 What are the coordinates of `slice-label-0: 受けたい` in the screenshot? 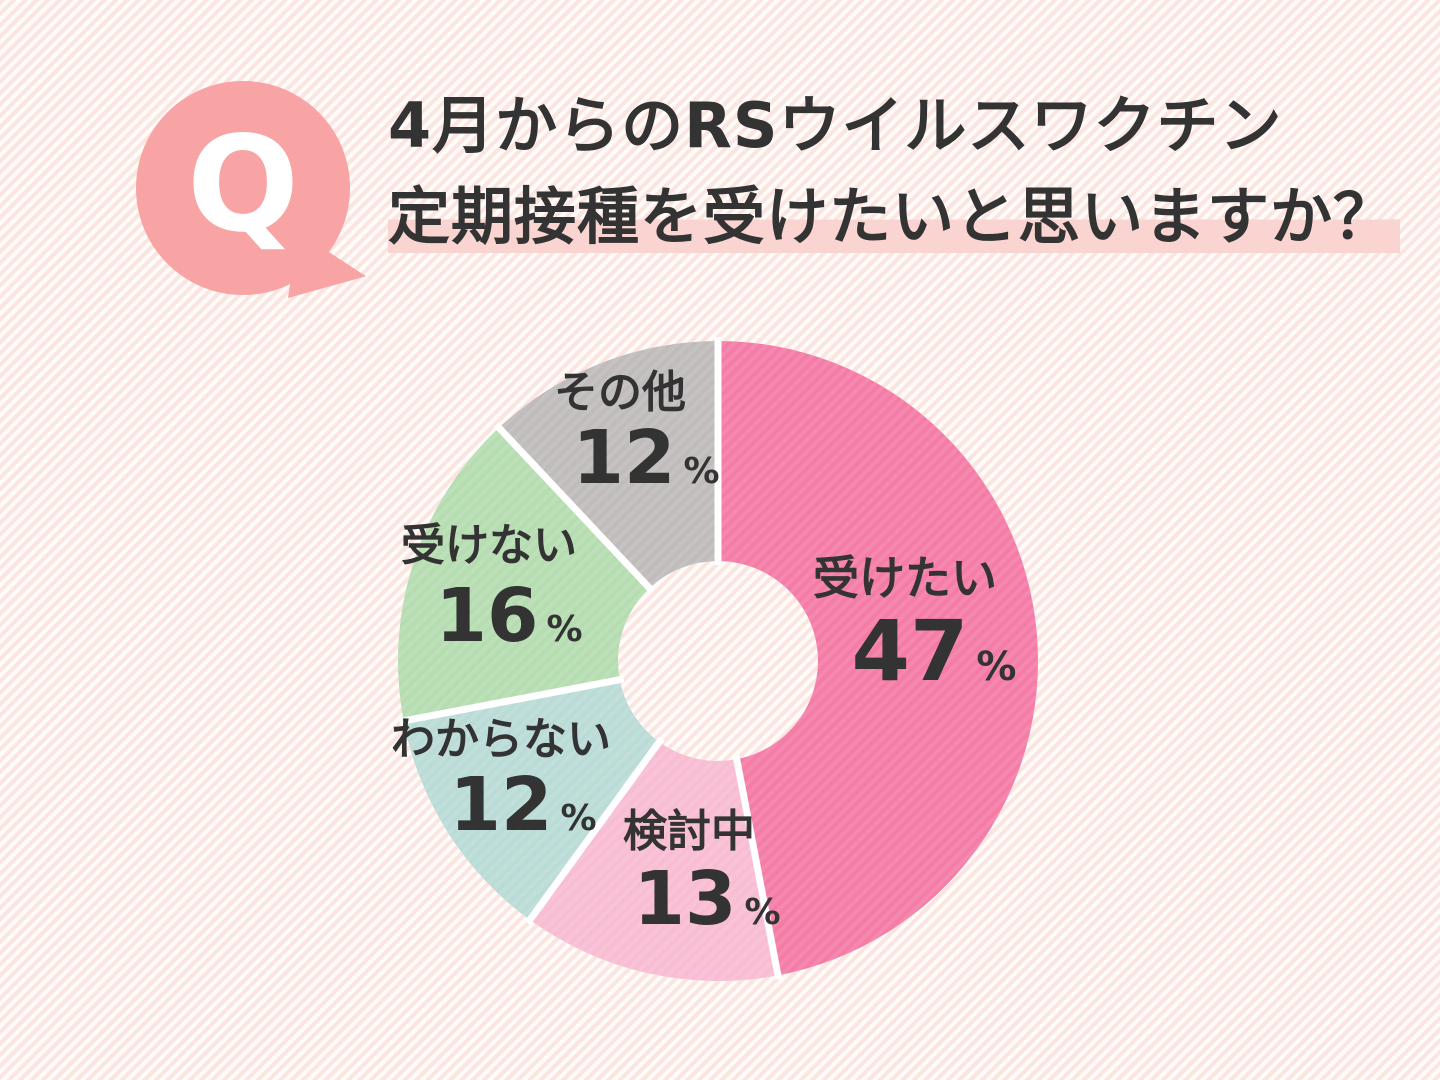 It's located at (905, 578).